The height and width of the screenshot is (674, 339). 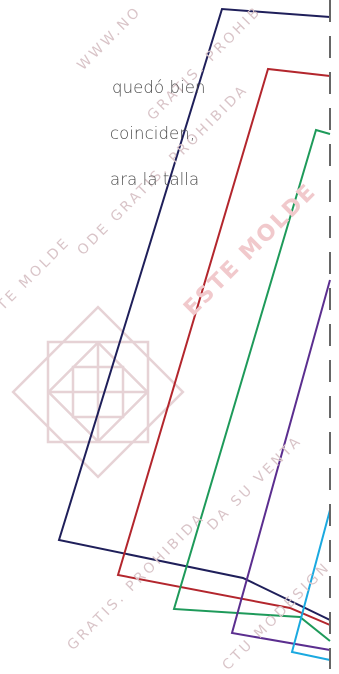 I want to click on pattern-line-cyan, so click(x=310, y=585).